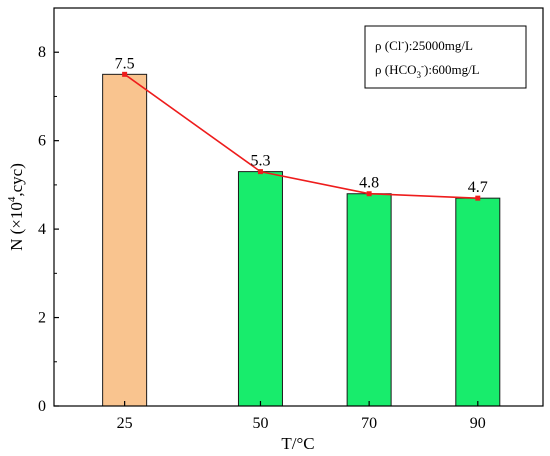 The width and height of the screenshot is (550, 456). I want to click on data-label-70: 4.8, so click(369, 183).